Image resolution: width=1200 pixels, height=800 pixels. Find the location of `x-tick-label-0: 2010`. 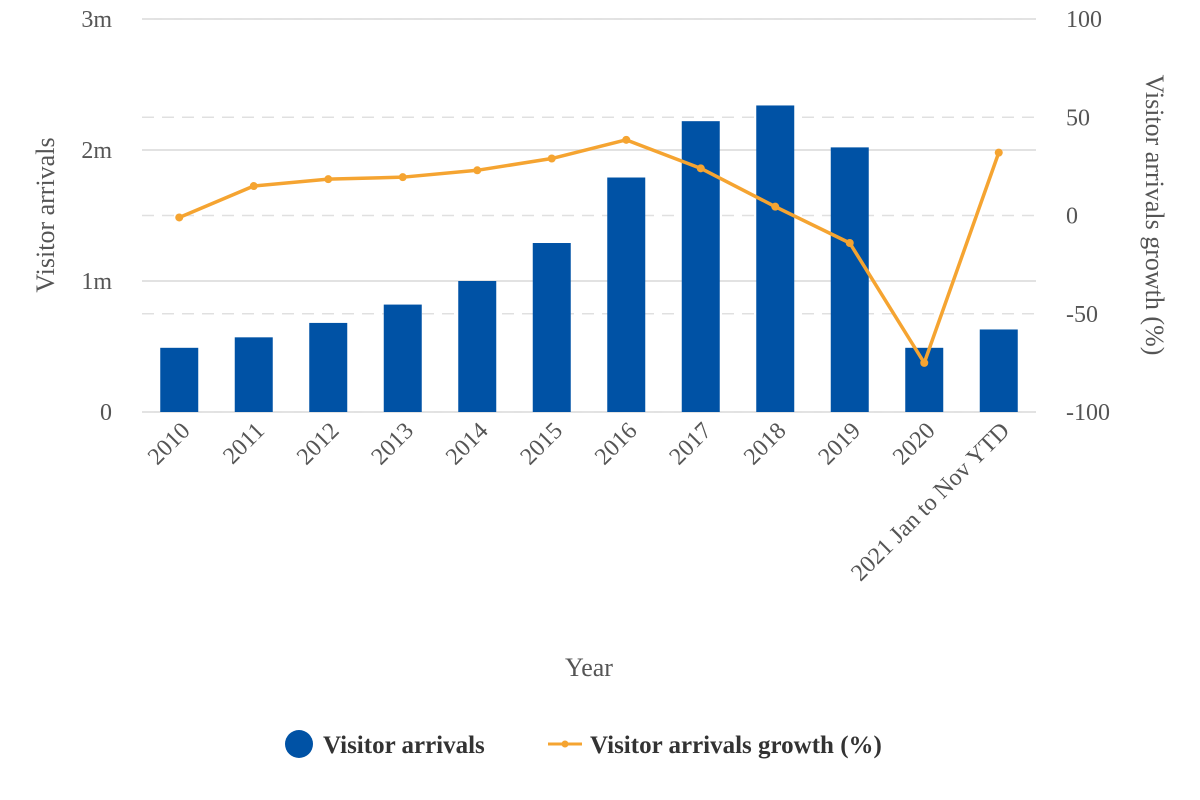

x-tick-label-0: 2010 is located at coordinates (169, 444).